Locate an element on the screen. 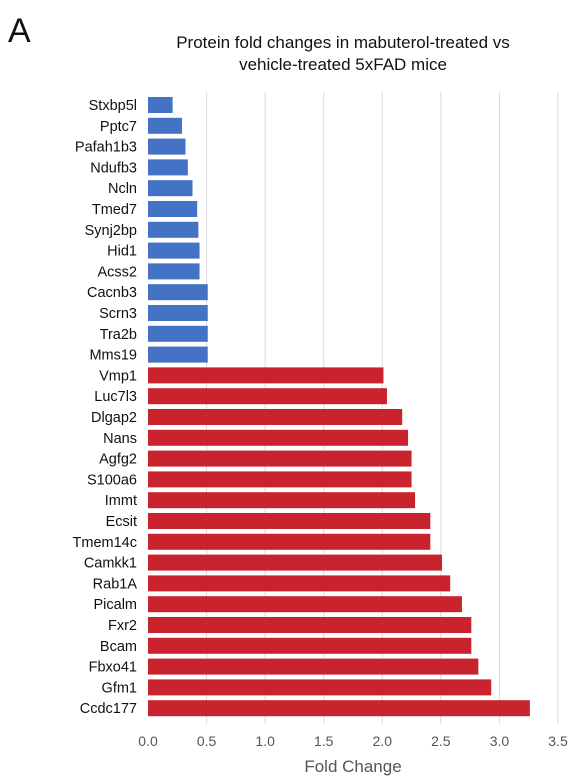 The height and width of the screenshot is (778, 572). bar-scrn3 is located at coordinates (178, 313).